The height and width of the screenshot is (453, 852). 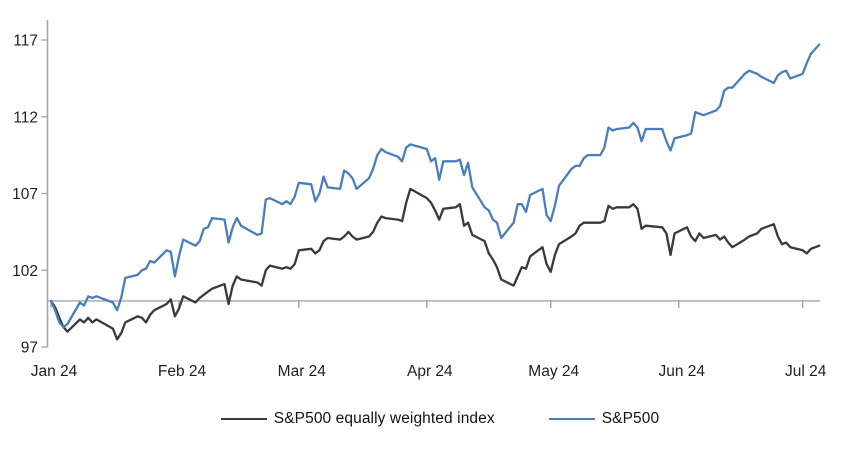 I want to click on legend-label-sp500: S&P500, so click(x=630, y=418).